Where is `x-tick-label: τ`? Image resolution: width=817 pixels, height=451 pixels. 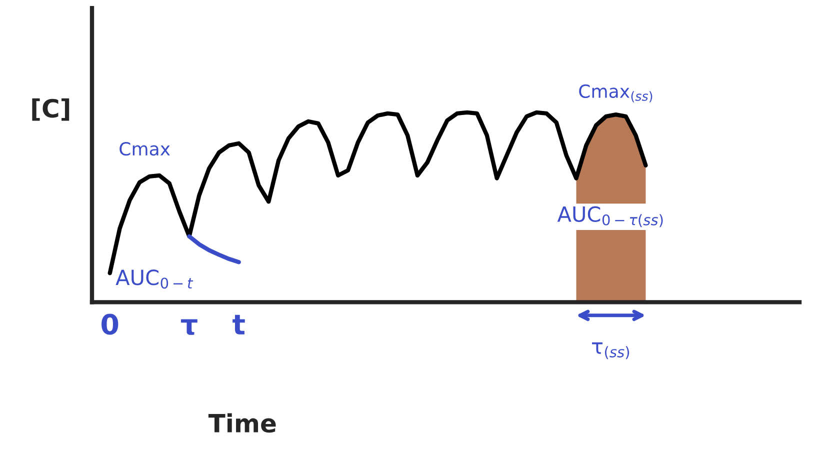 x-tick-label: τ is located at coordinates (189, 327).